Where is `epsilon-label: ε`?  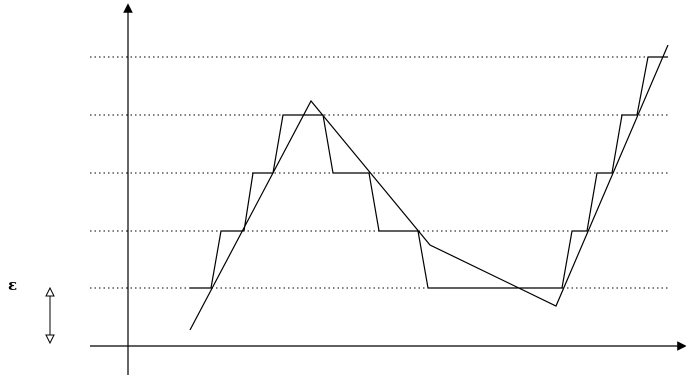
epsilon-label: ε is located at coordinates (13, 285).